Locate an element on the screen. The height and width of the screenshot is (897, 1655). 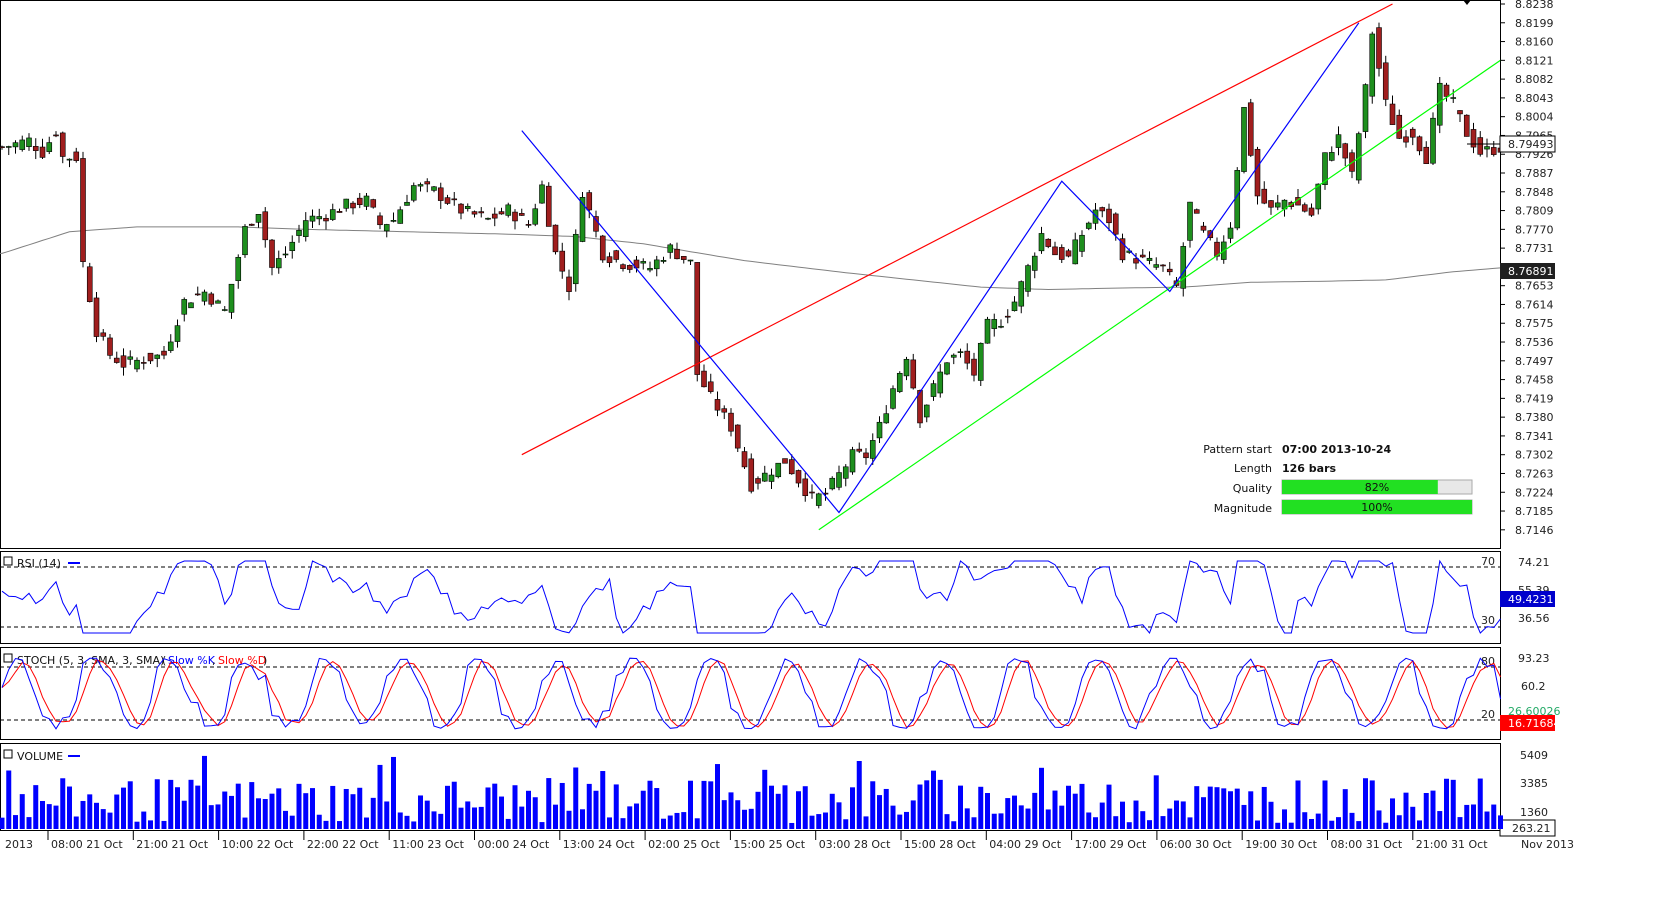
stoch-k-label: Slow %K is located at coordinates (192, 660).